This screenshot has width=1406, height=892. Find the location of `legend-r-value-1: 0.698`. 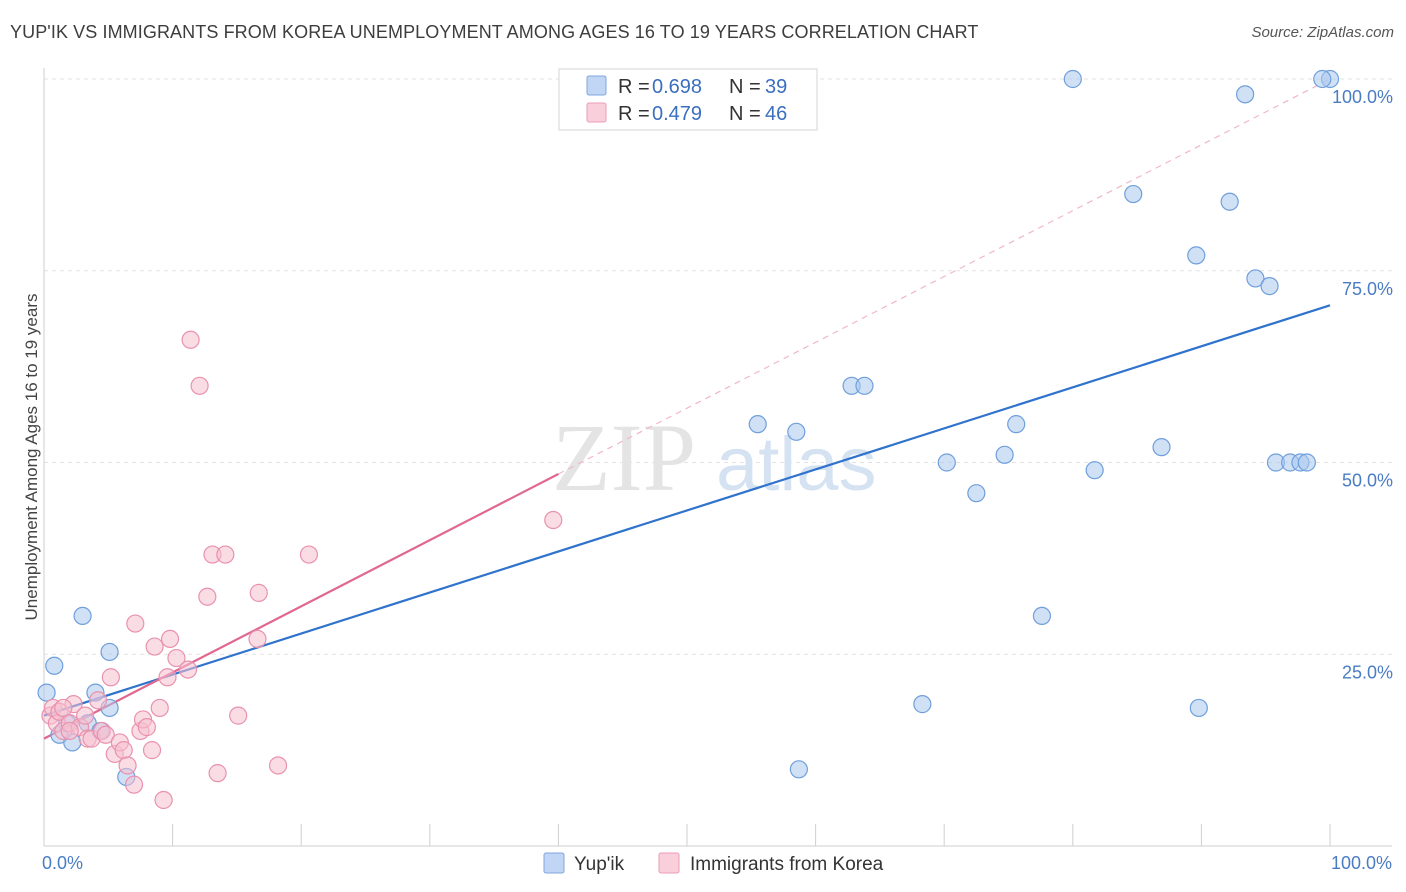

legend-r-value-1: 0.698 is located at coordinates (677, 87).